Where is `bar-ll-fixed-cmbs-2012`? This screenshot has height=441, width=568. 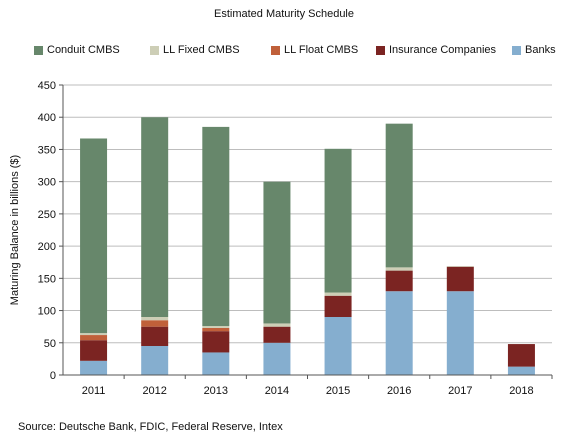 bar-ll-fixed-cmbs-2012 is located at coordinates (155, 319).